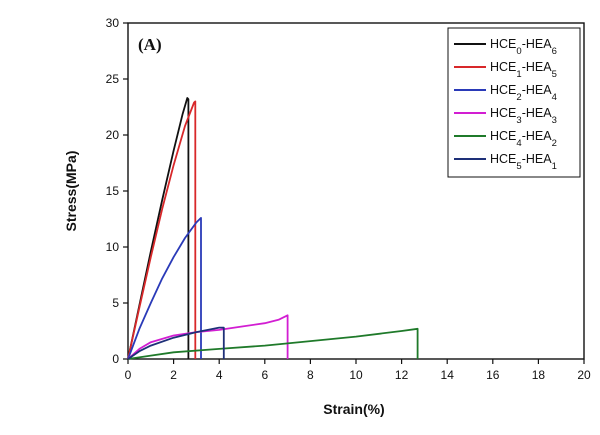 The width and height of the screenshot is (600, 435). I want to click on legend-label: HCE1-HEA5, so click(523, 70).